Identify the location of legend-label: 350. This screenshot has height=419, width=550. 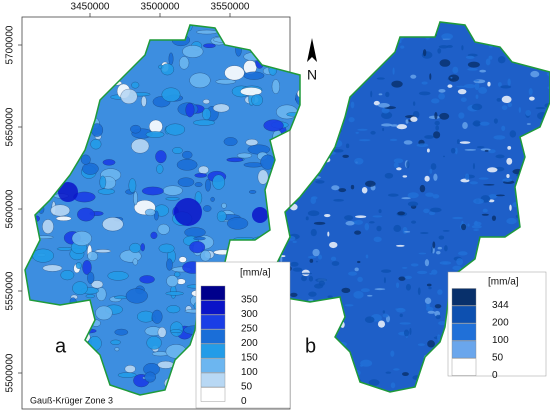
(249, 300).